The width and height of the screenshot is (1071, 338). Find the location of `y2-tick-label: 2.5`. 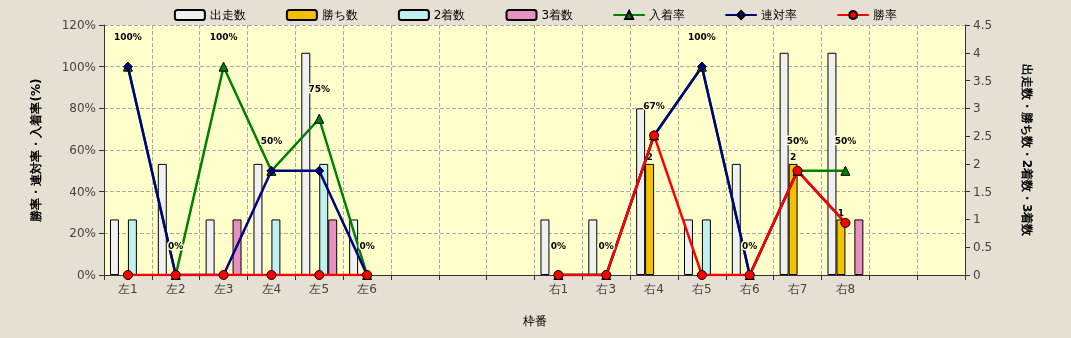

y2-tick-label: 2.5 is located at coordinates (983, 136).